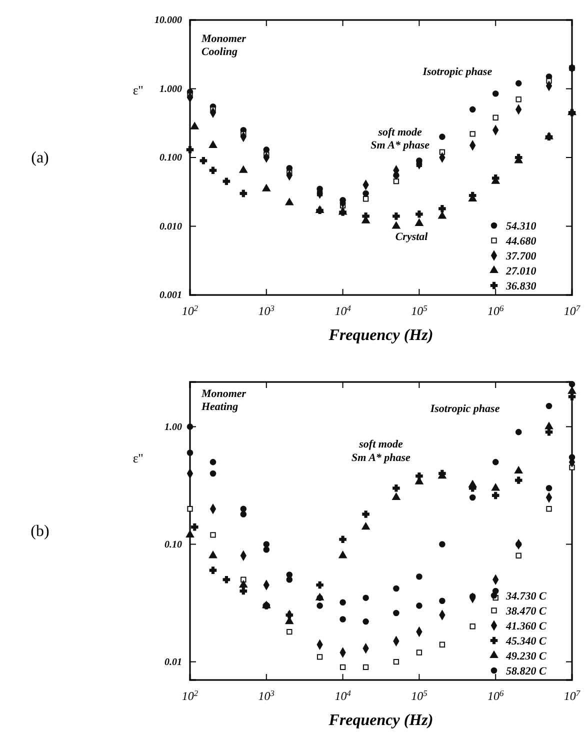 The image size is (588, 734). What do you see at coordinates (526, 626) in the screenshot?
I see `legend-label: 41.360 C` at bounding box center [526, 626].